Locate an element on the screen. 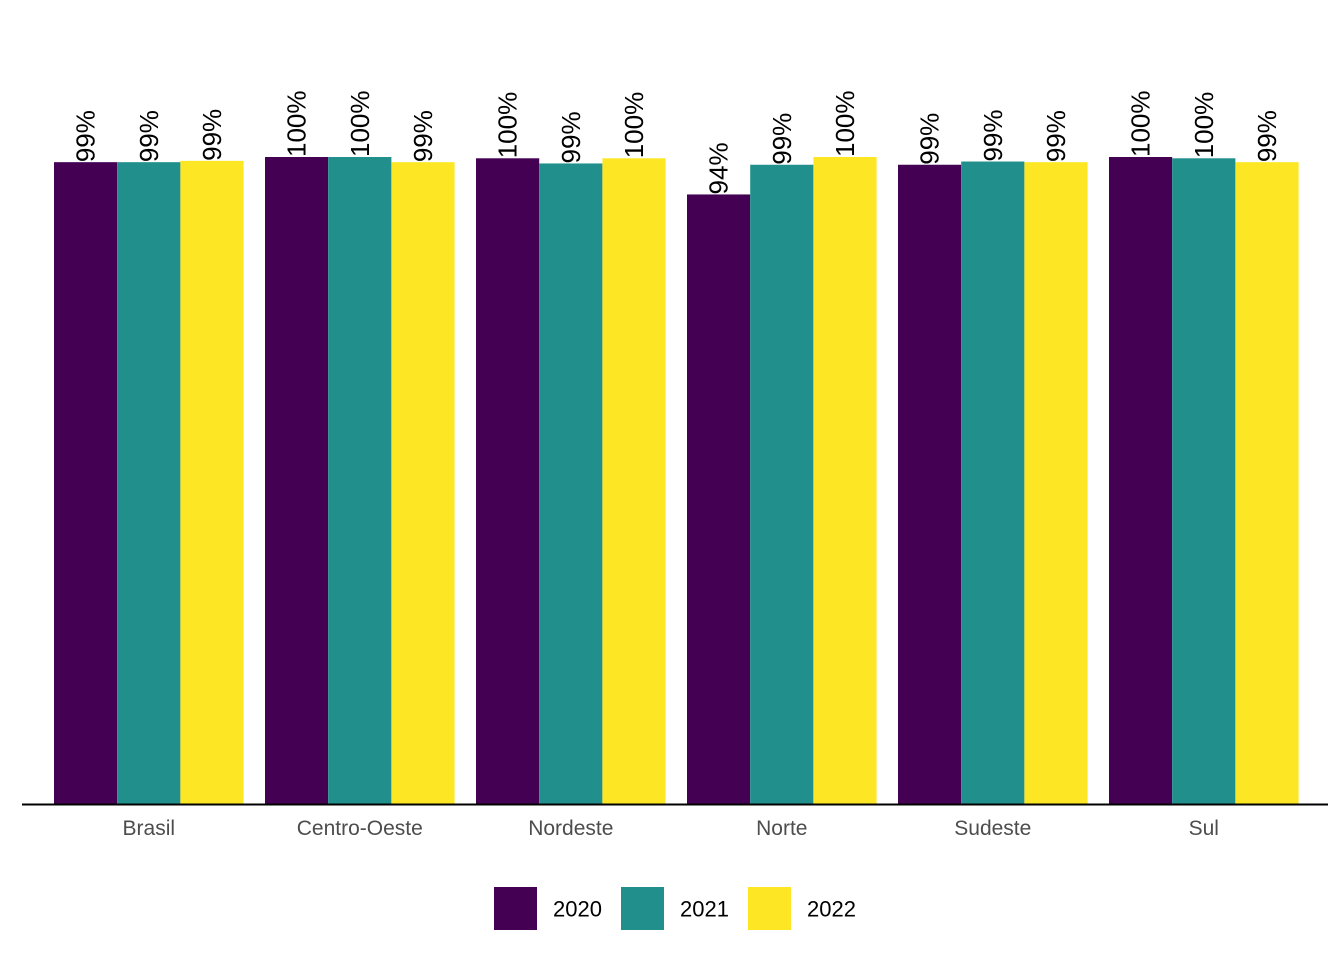 The height and width of the screenshot is (960, 1344). value-label-sudeste-2022: 99% is located at coordinates (1056, 136).